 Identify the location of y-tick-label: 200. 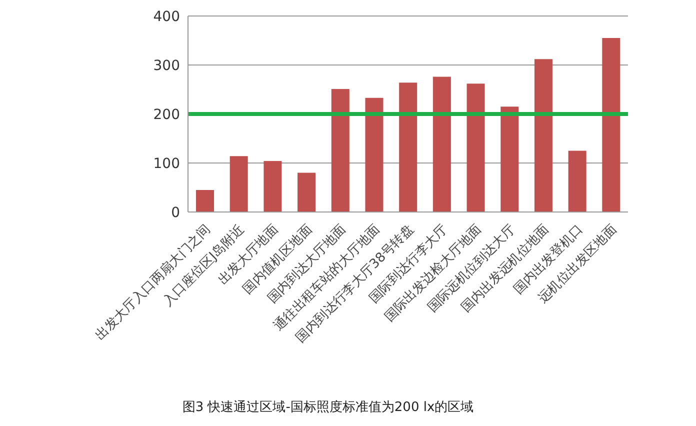
(166, 114).